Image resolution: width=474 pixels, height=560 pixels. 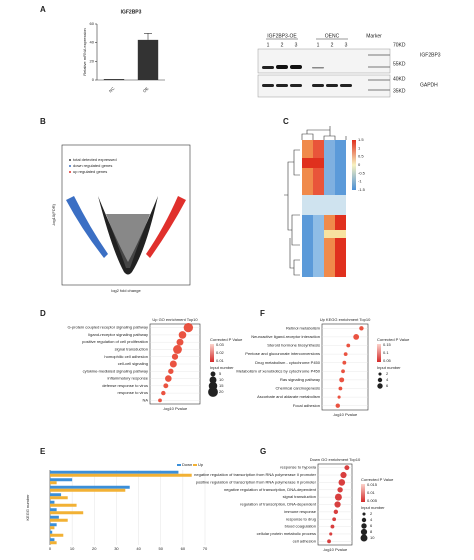 What do you see at coordinates (293, 345) in the screenshot?
I see `term-label: Steroid hormone biosynthesis` at bounding box center [293, 345].